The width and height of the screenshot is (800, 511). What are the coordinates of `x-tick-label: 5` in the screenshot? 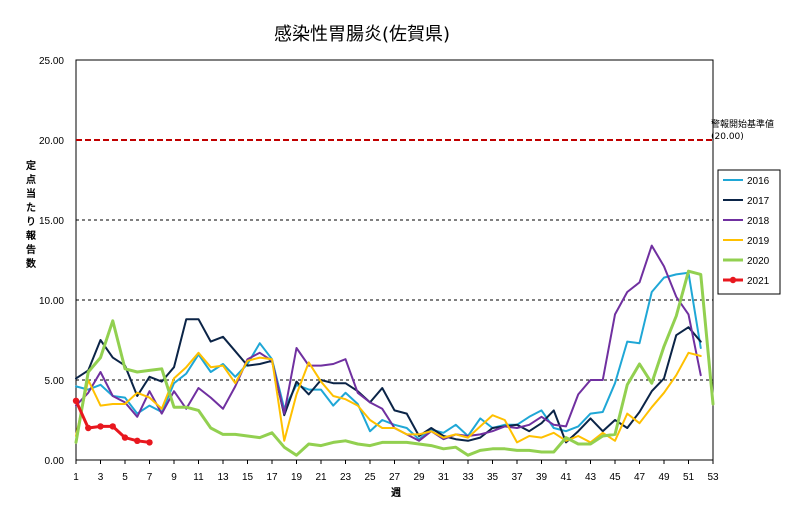 It's located at (125, 477).